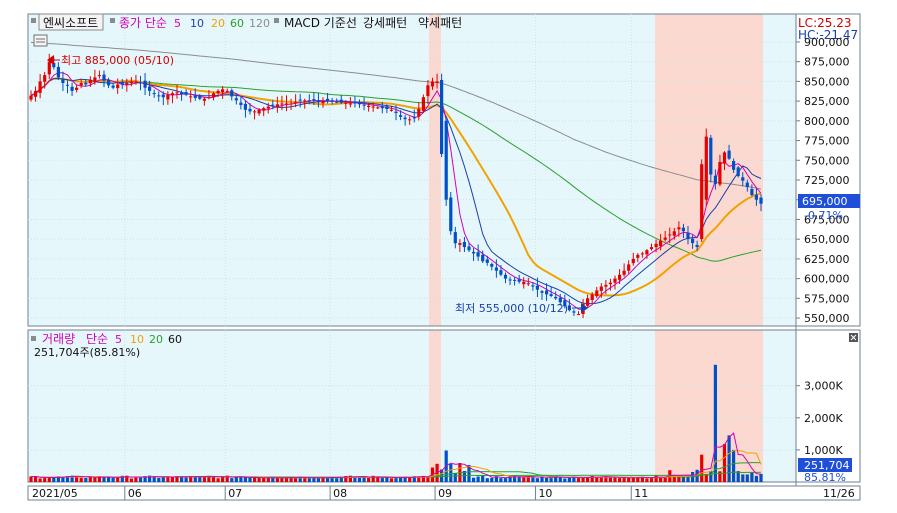  Describe the element at coordinates (112, 20) in the screenshot. I see `ma-toggle-icon` at that location.